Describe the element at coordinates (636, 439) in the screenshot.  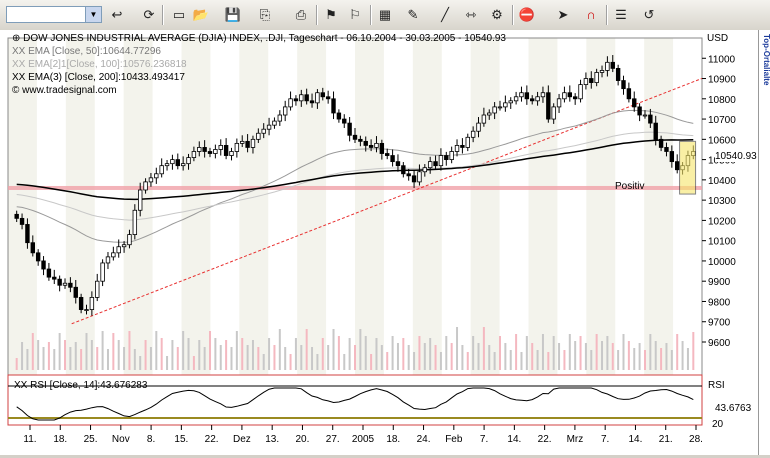
I see `x-tick-label: 14.` at that location.